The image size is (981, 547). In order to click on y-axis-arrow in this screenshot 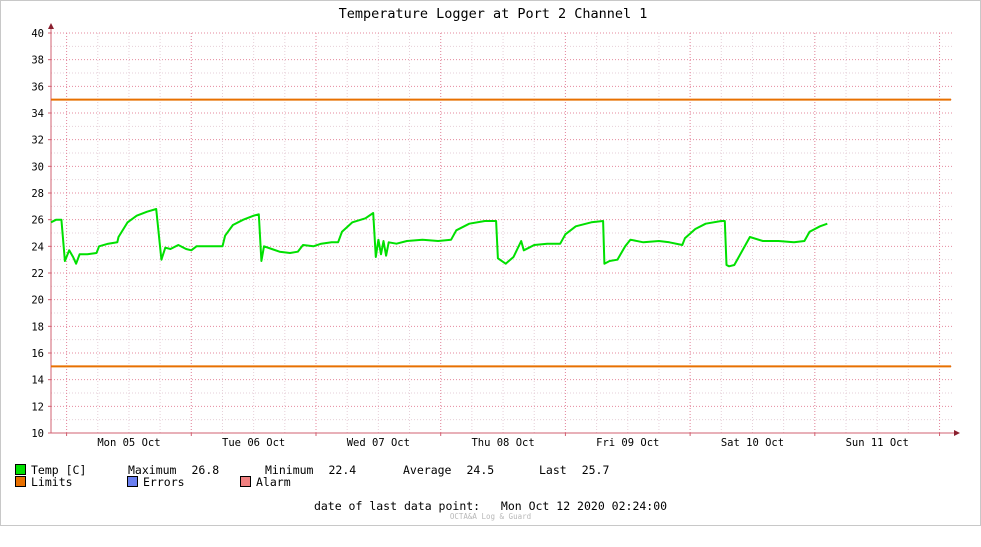, I will do `click(51, 26)`.